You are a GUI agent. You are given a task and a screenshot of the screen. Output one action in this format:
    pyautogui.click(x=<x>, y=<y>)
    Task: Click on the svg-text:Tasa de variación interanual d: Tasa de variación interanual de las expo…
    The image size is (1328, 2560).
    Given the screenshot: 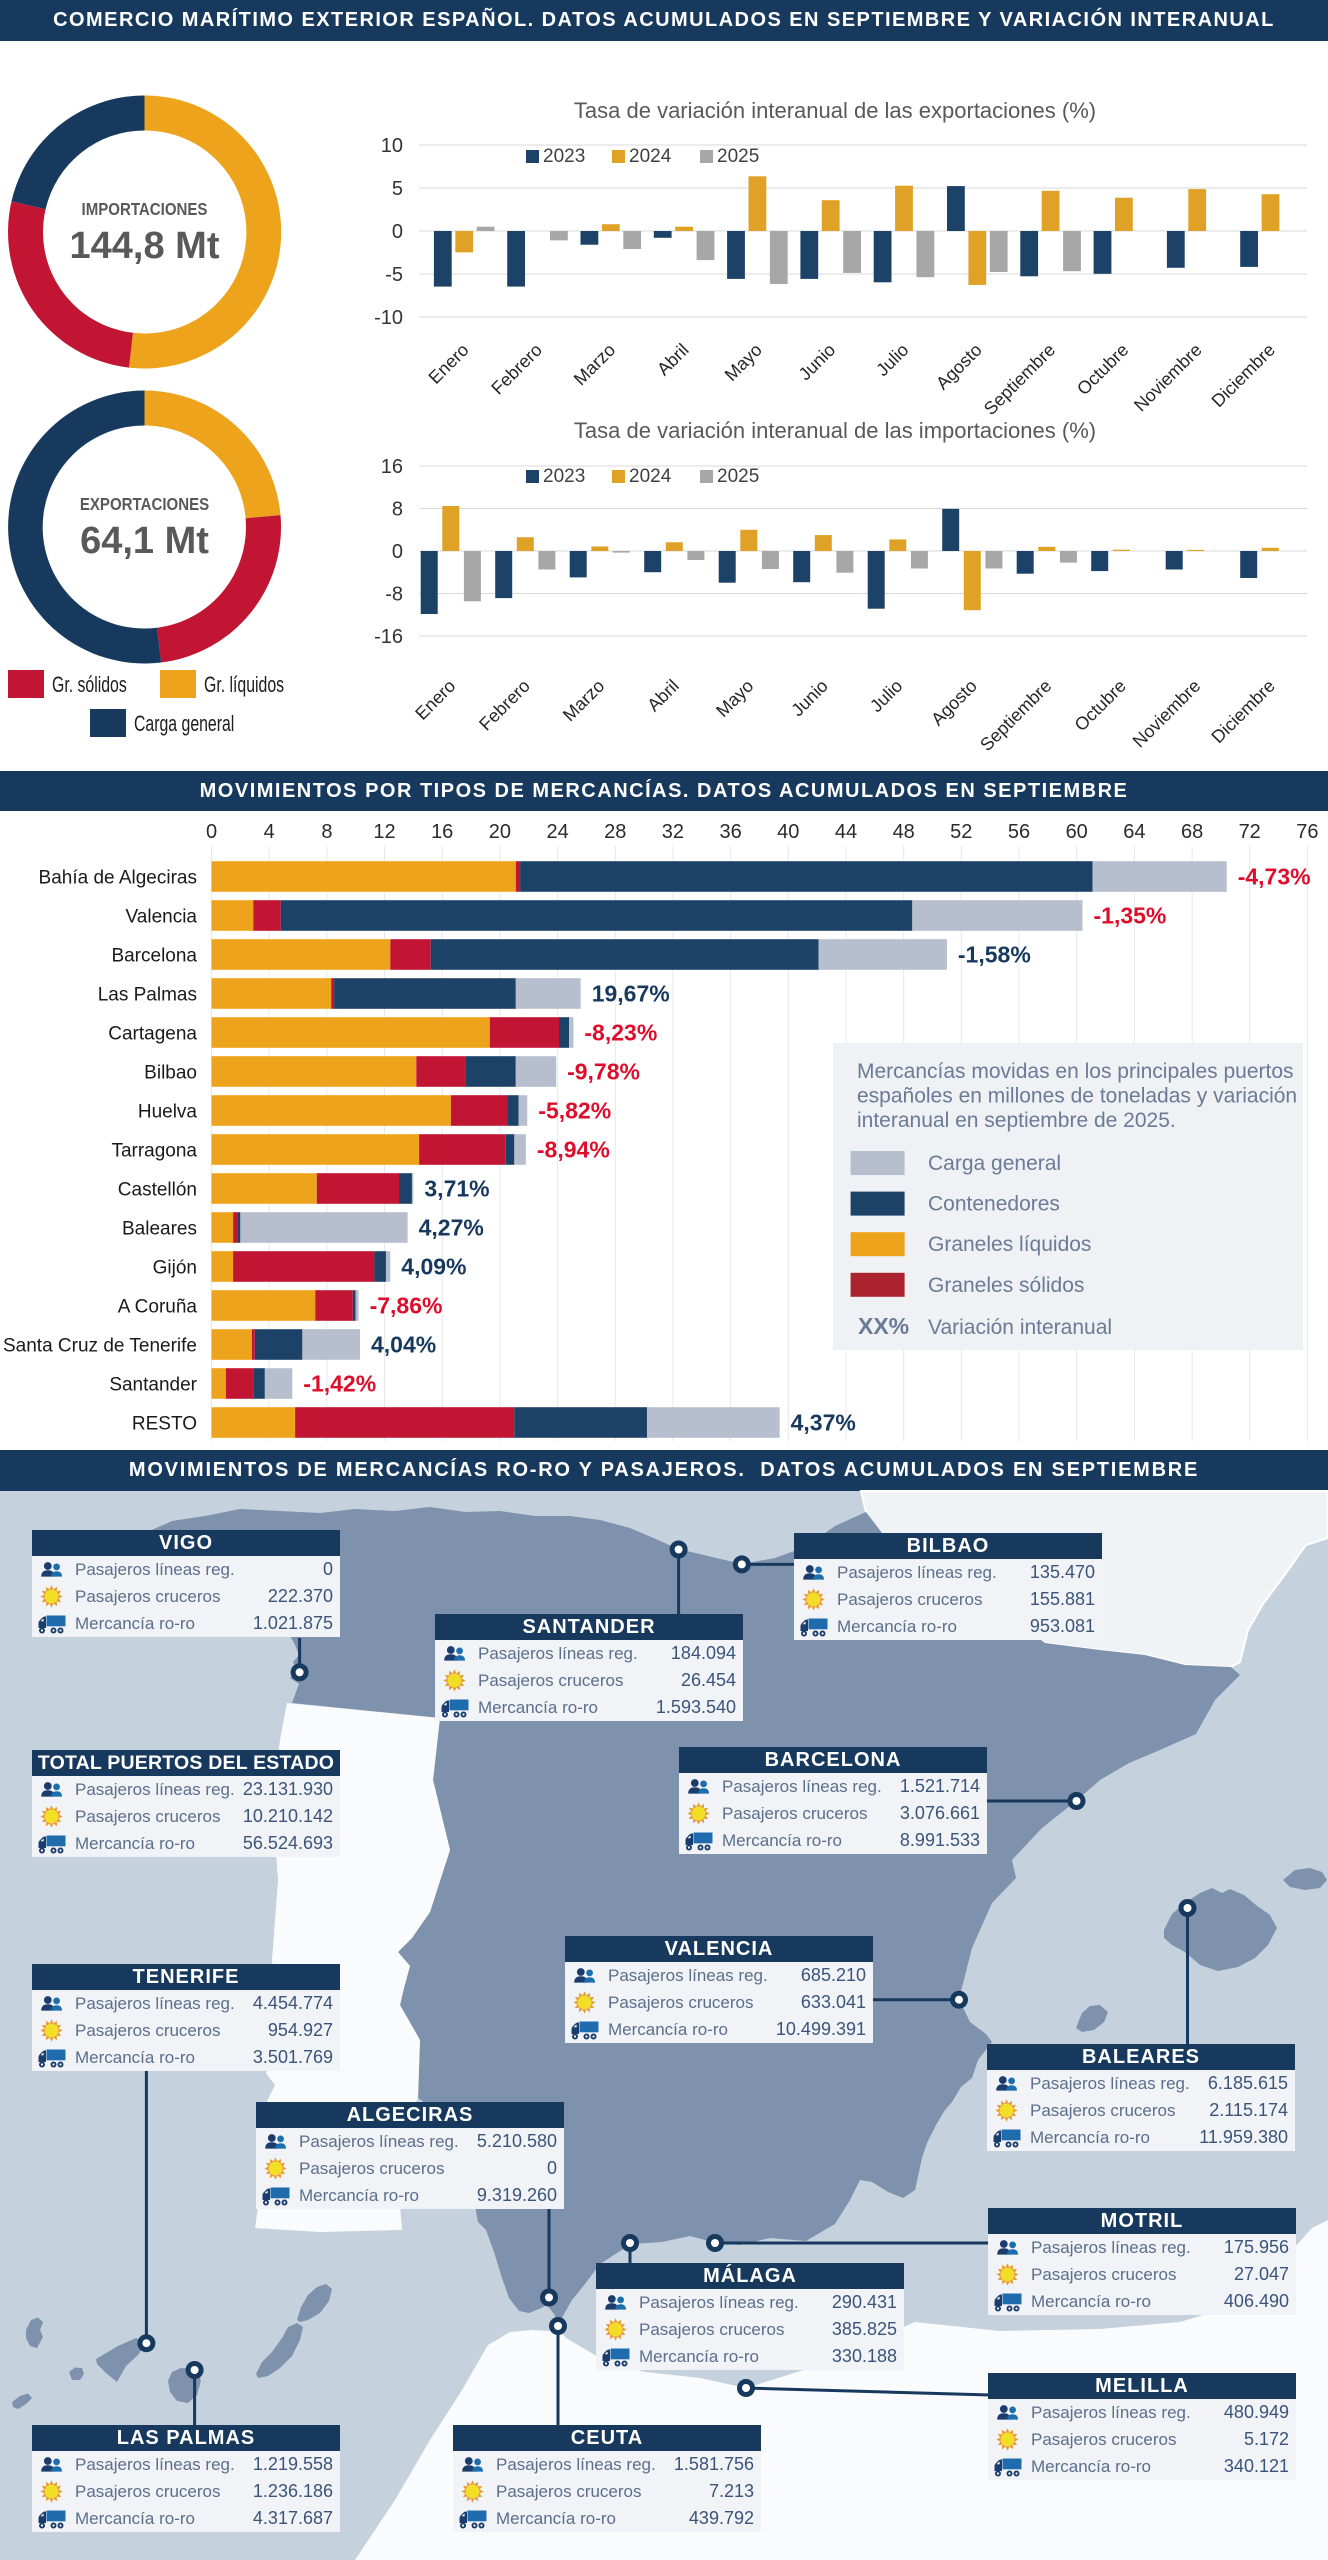 What is the action you would take?
    pyautogui.click(x=835, y=110)
    